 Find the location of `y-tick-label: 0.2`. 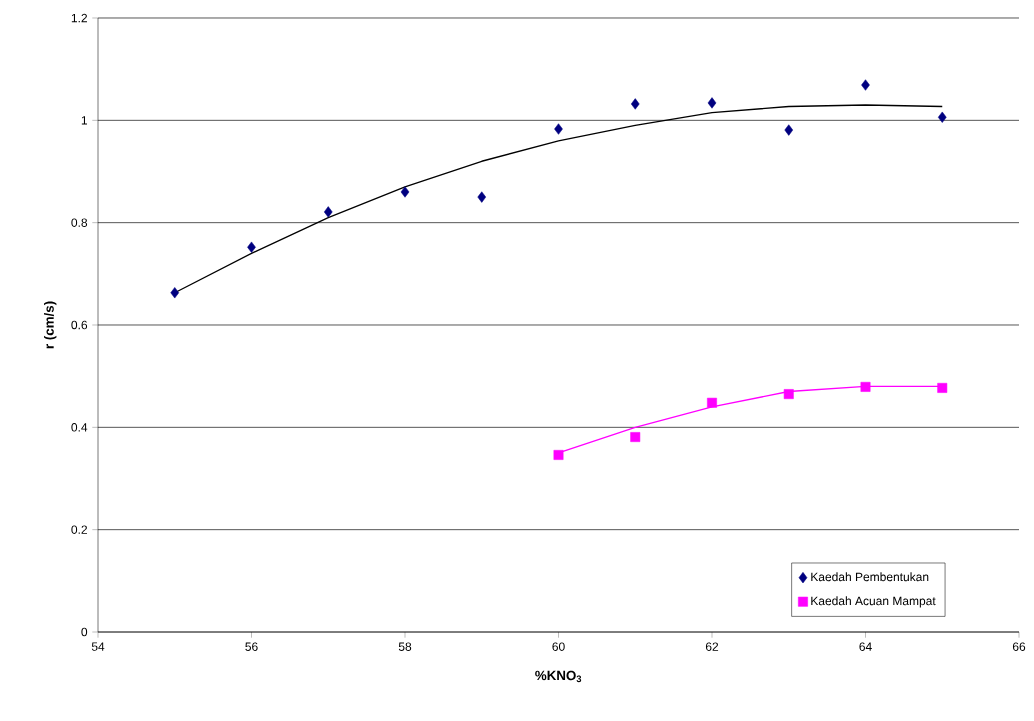

y-tick-label: 0.2 is located at coordinates (79, 529).